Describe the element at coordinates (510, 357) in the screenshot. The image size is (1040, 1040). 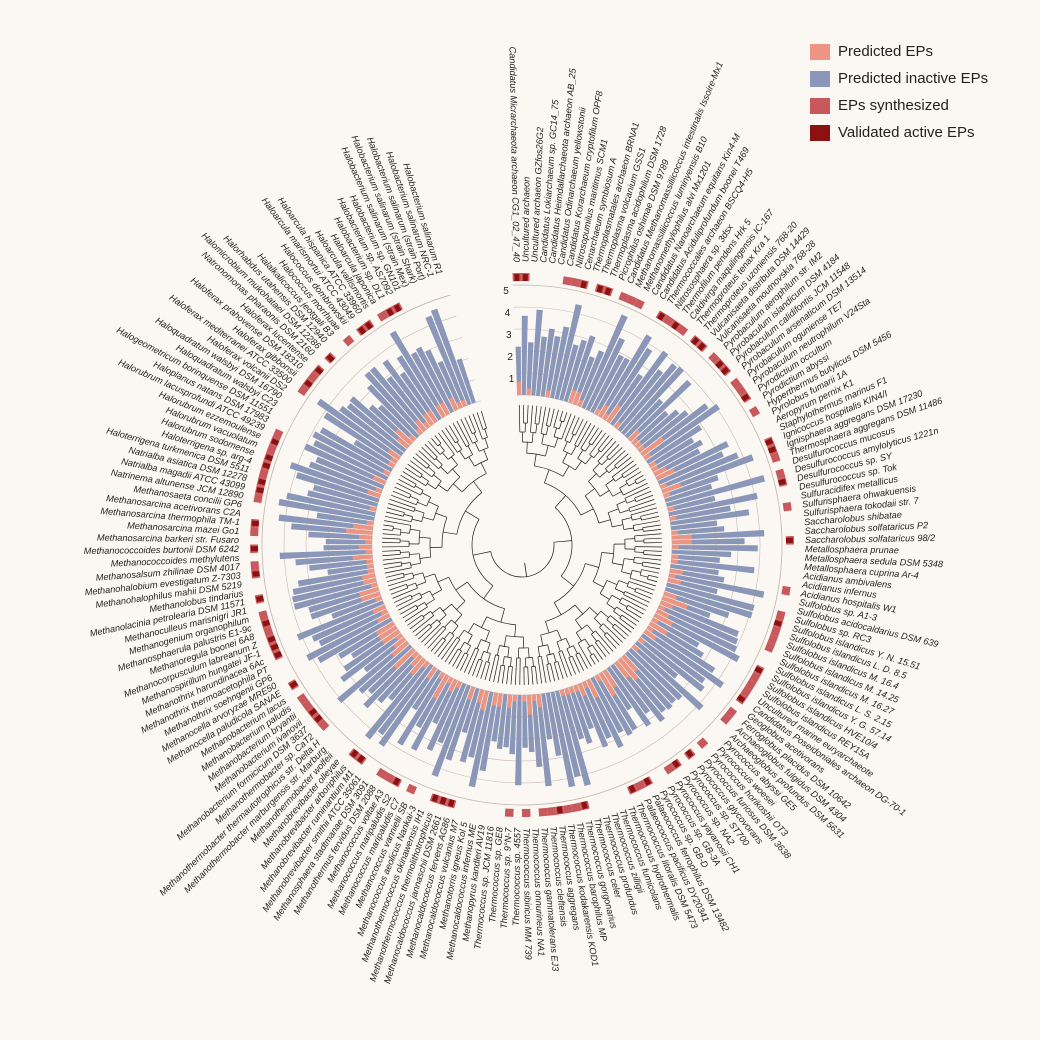
I see `bar-axis-tick-label: 2` at that location.